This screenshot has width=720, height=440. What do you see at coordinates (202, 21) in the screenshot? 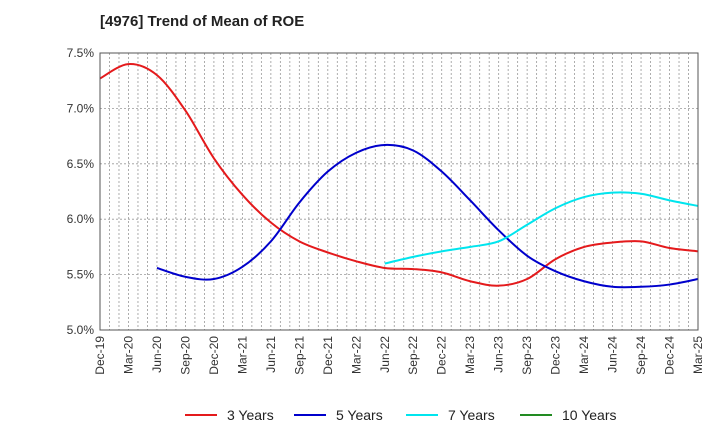
I see `chart-title: [4976] Trend of Mean of ROE` at bounding box center [202, 21].